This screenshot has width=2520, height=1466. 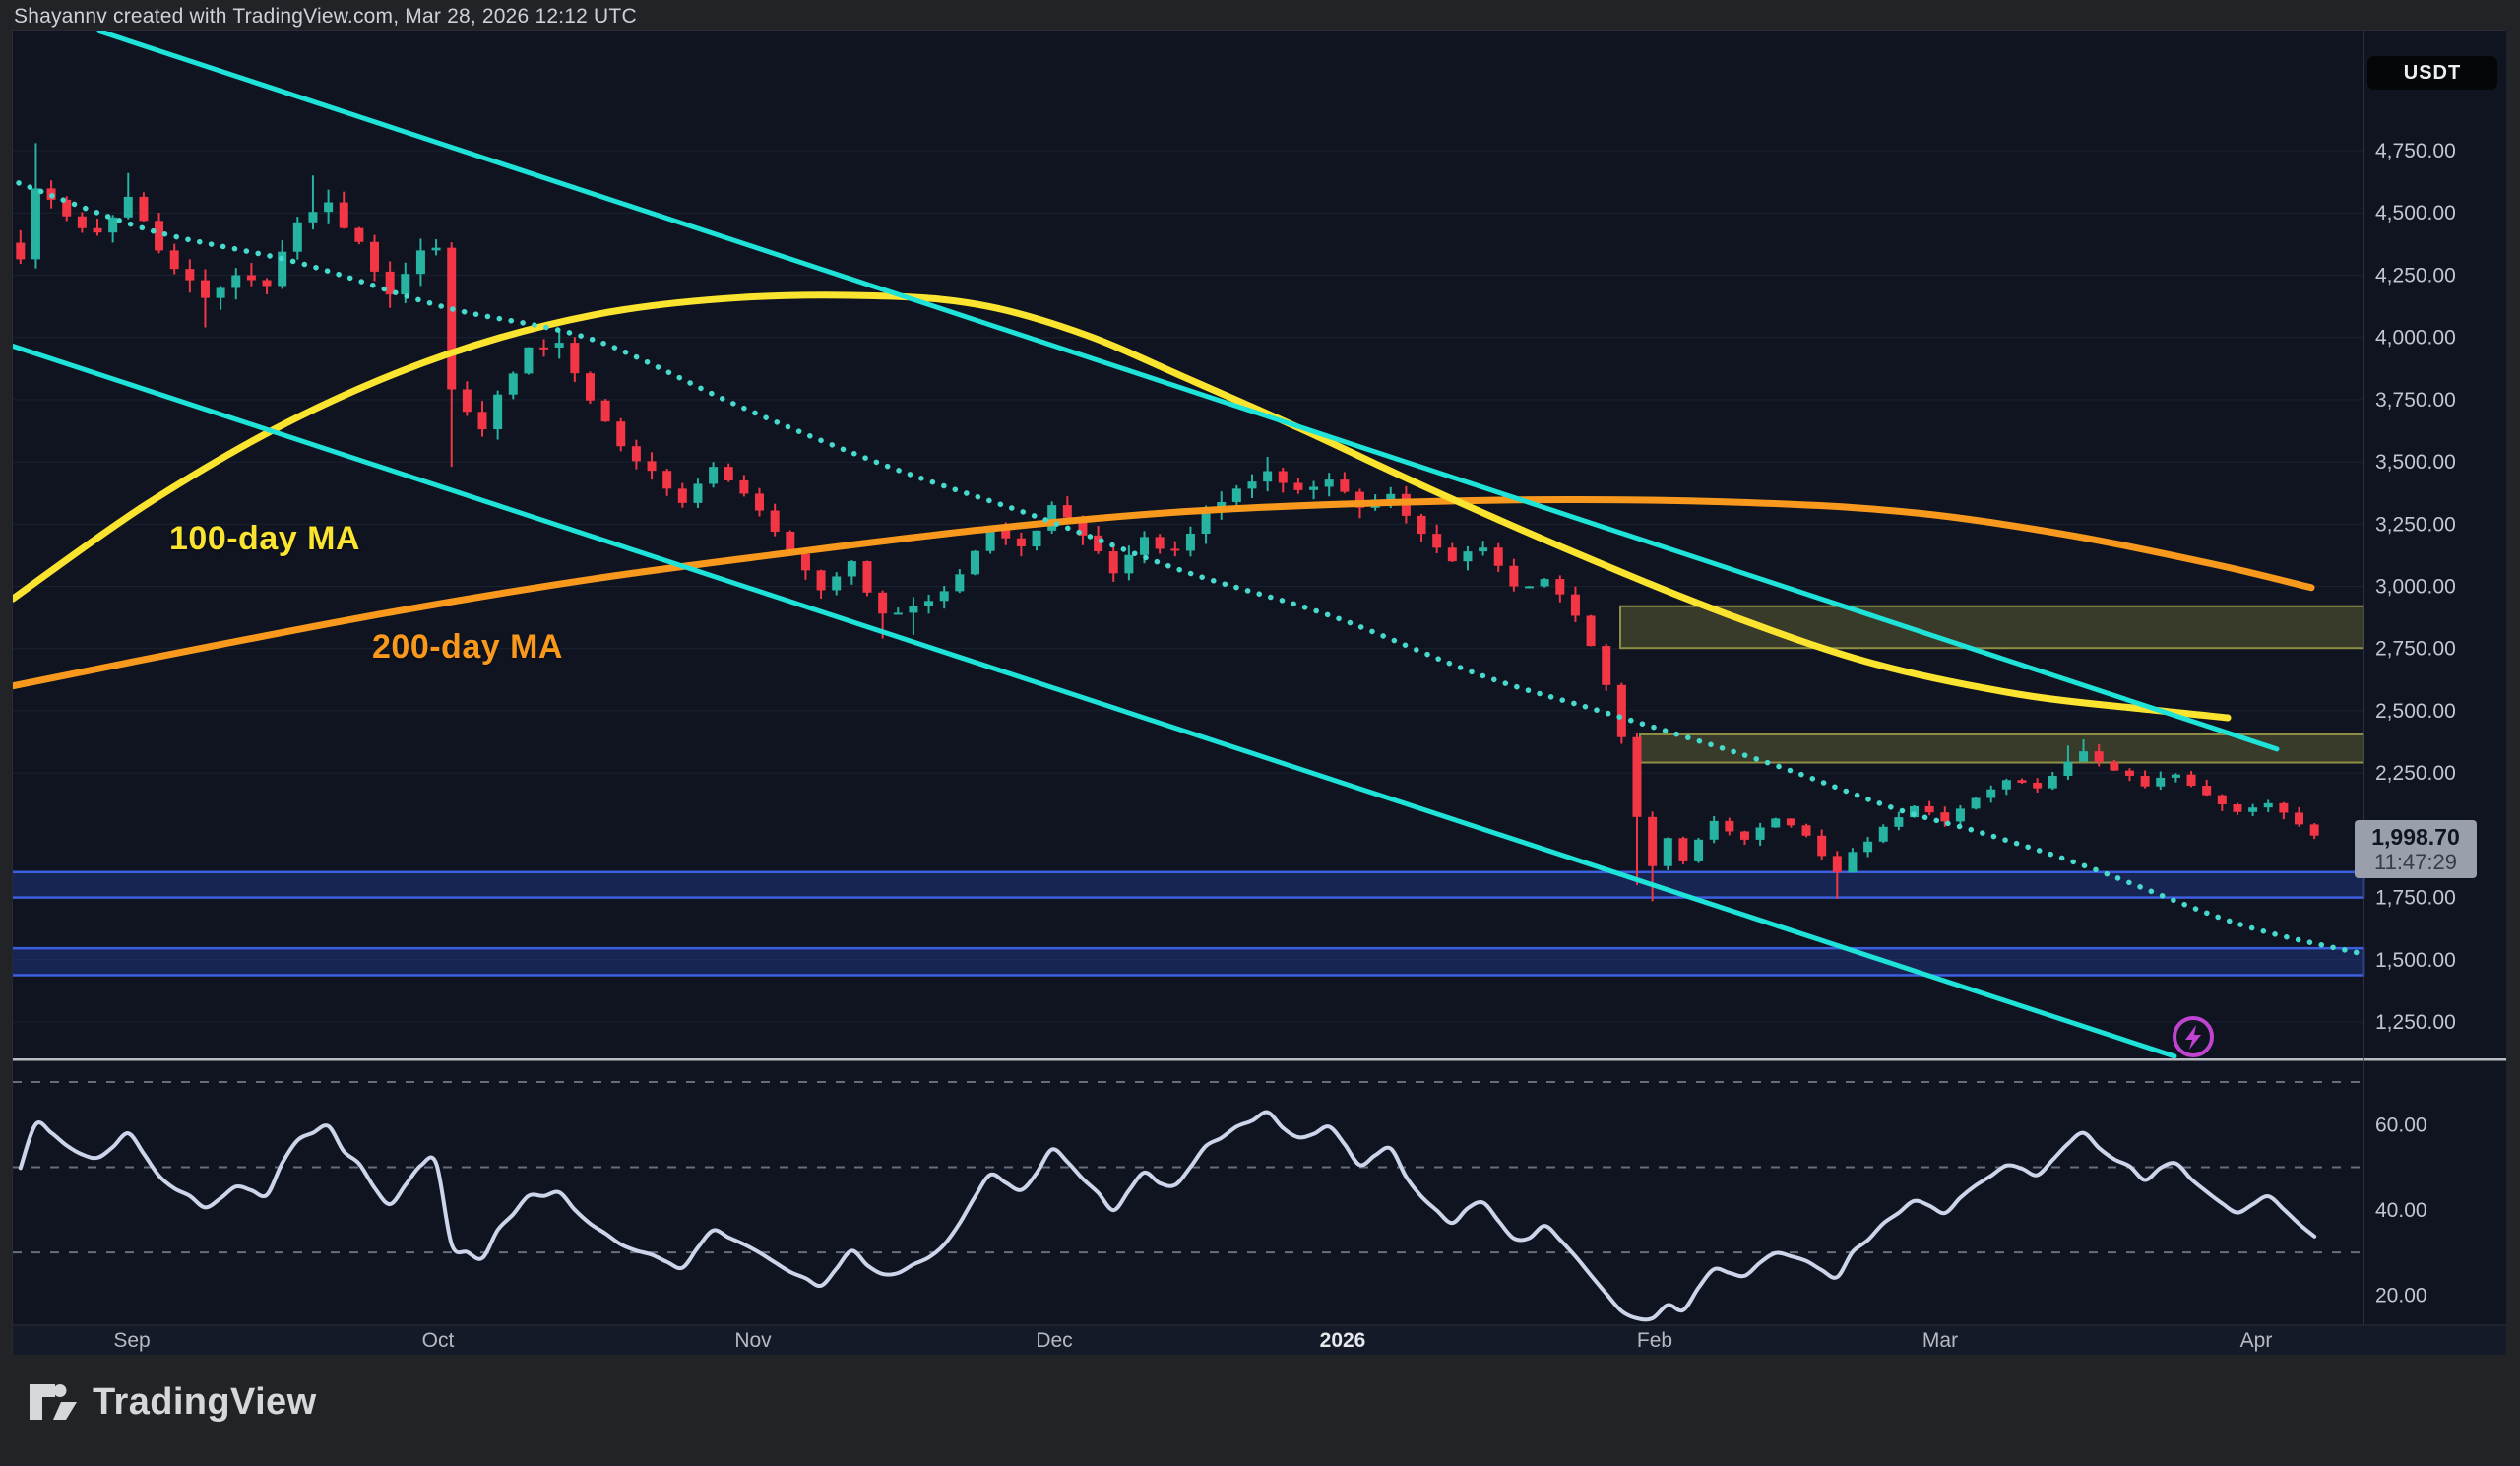 I want to click on ma100-label: 100-day MA, so click(x=264, y=538).